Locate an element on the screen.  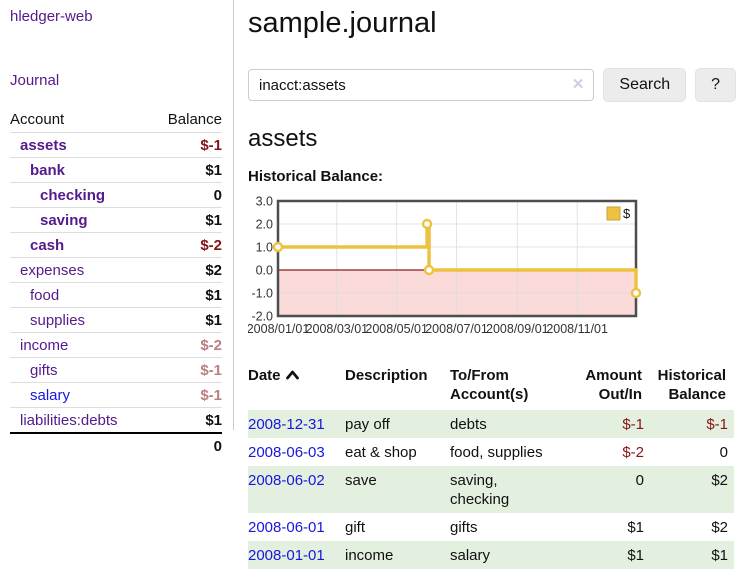
date-cell: 2008-01-01 is located at coordinates (296, 555).